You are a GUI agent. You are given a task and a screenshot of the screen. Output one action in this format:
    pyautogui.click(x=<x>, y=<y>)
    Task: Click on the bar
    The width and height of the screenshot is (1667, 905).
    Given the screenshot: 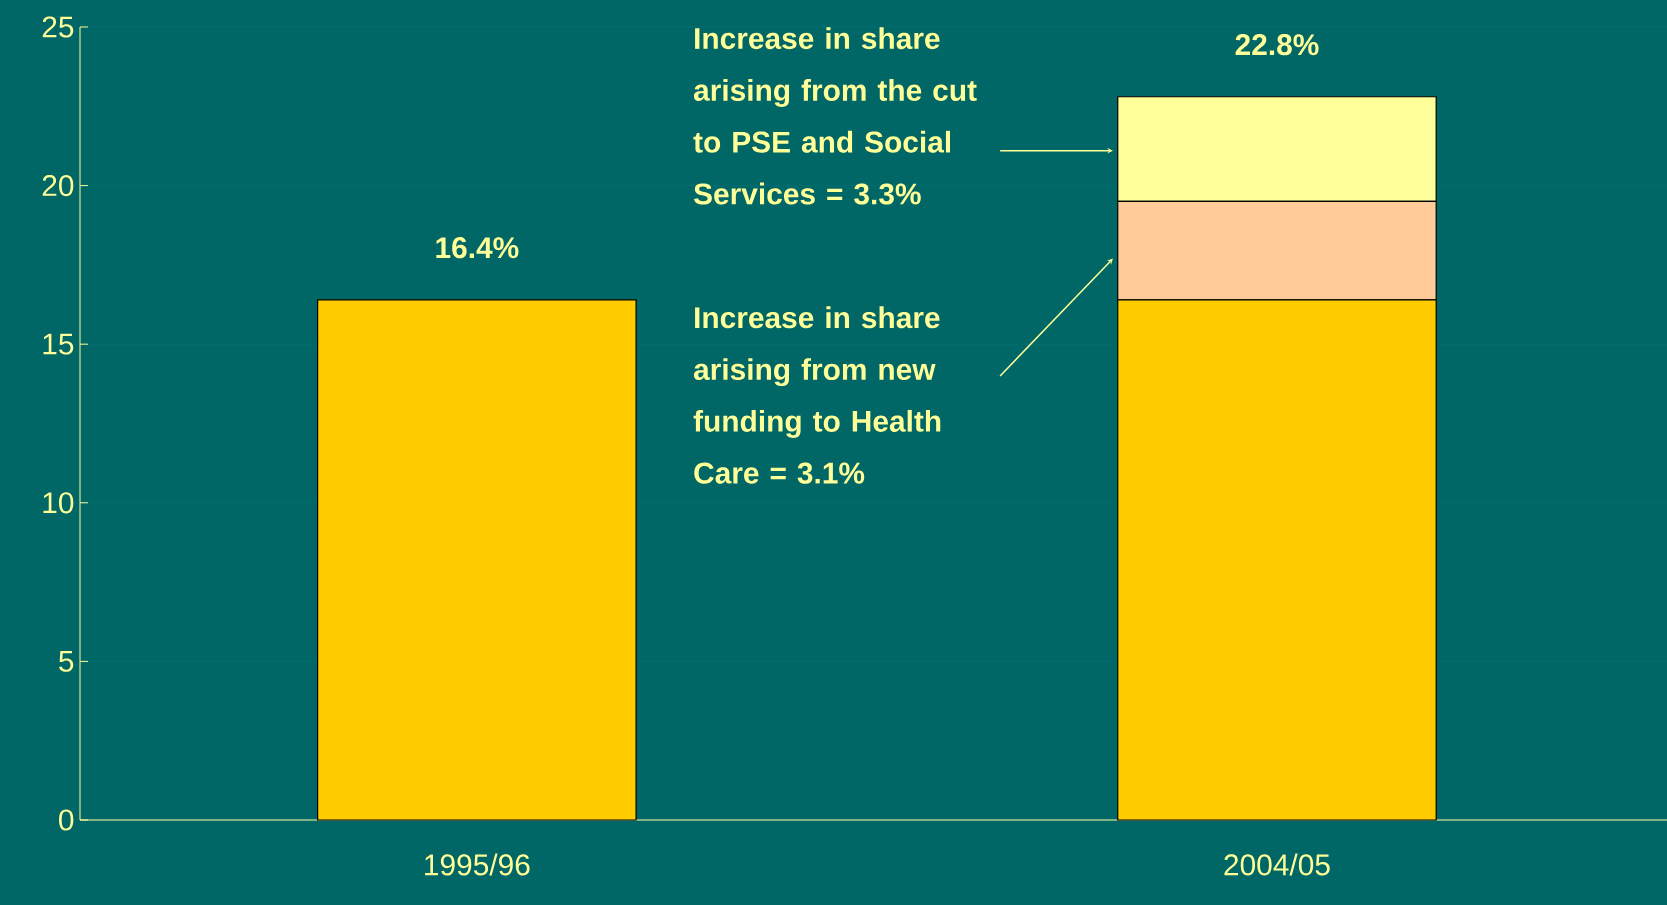 What is the action you would take?
    pyautogui.click(x=477, y=560)
    